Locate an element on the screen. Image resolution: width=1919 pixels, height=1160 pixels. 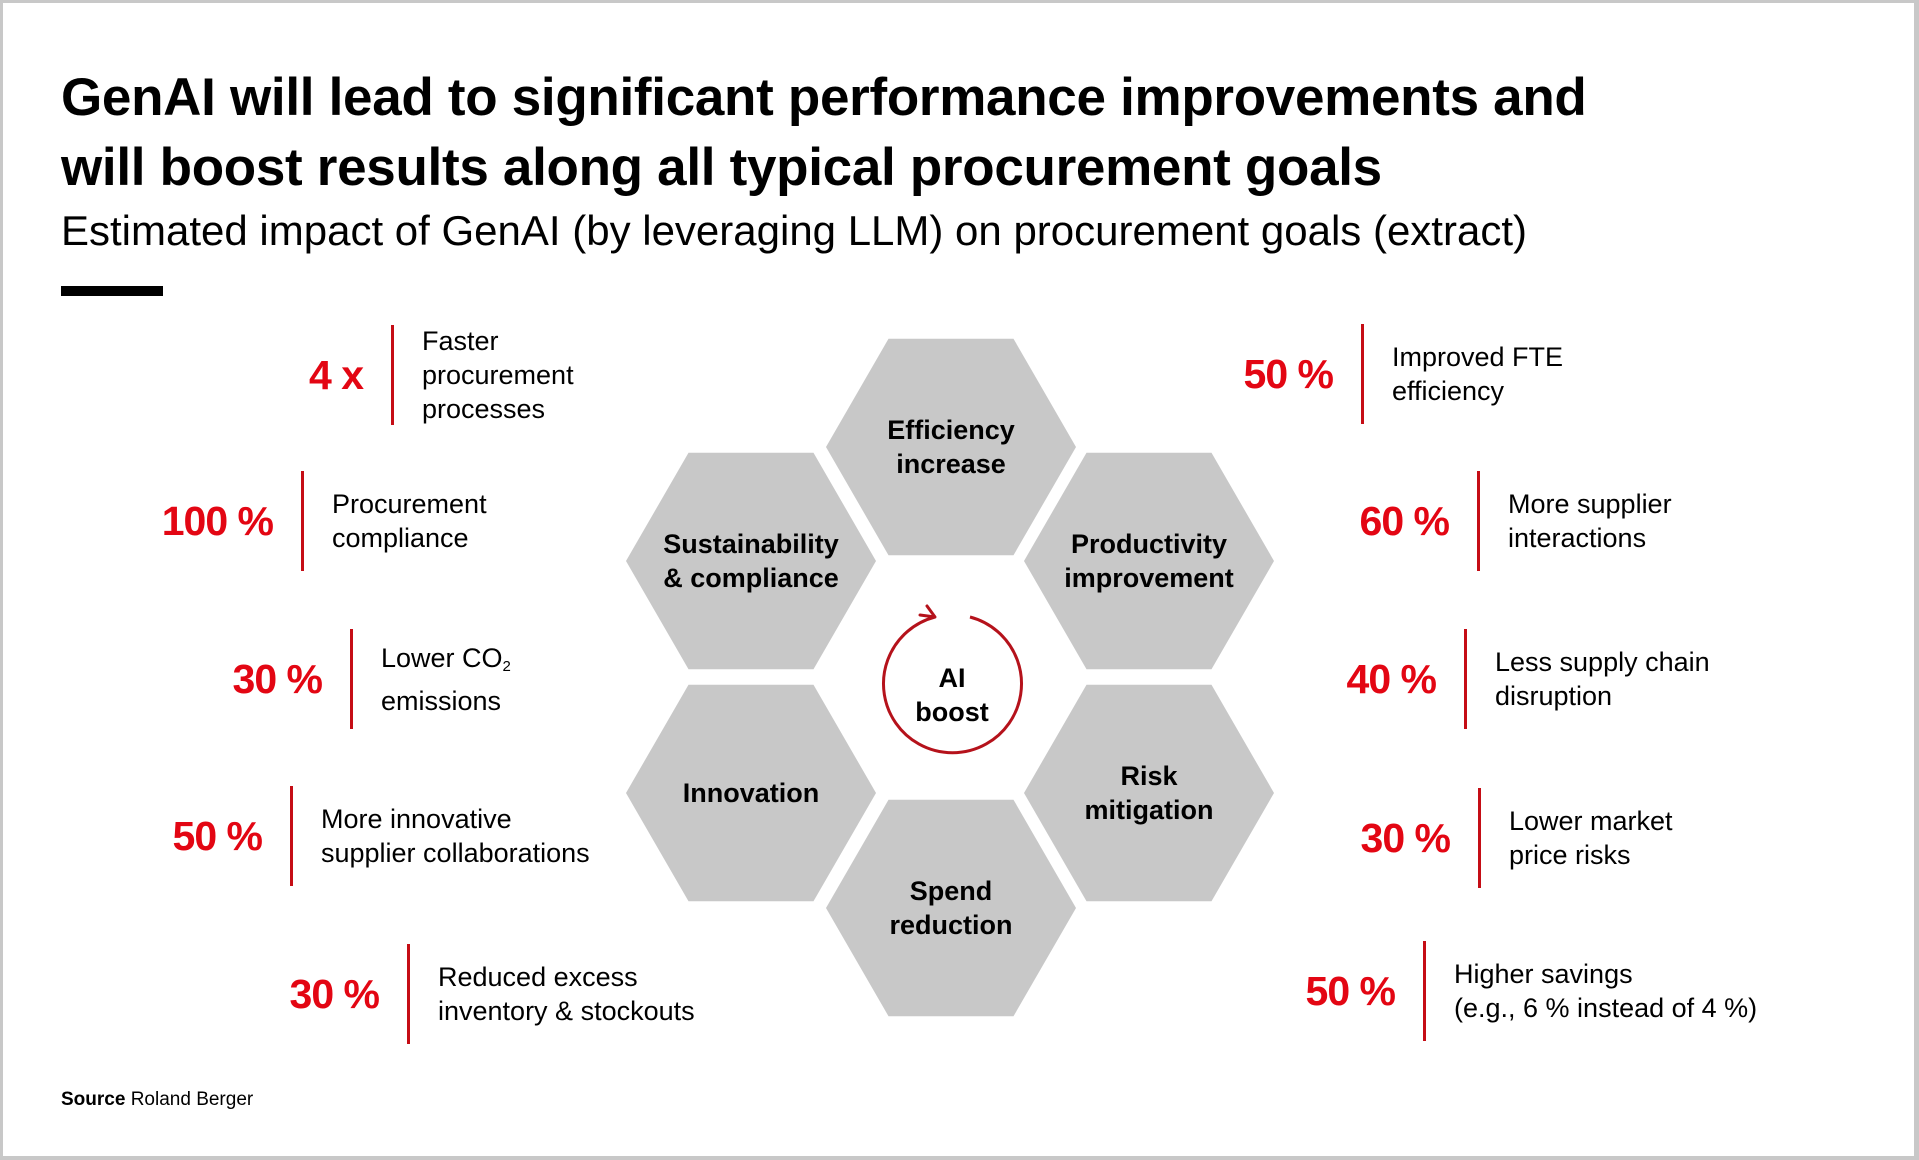
desc-line: procurement is located at coordinates (498, 375).